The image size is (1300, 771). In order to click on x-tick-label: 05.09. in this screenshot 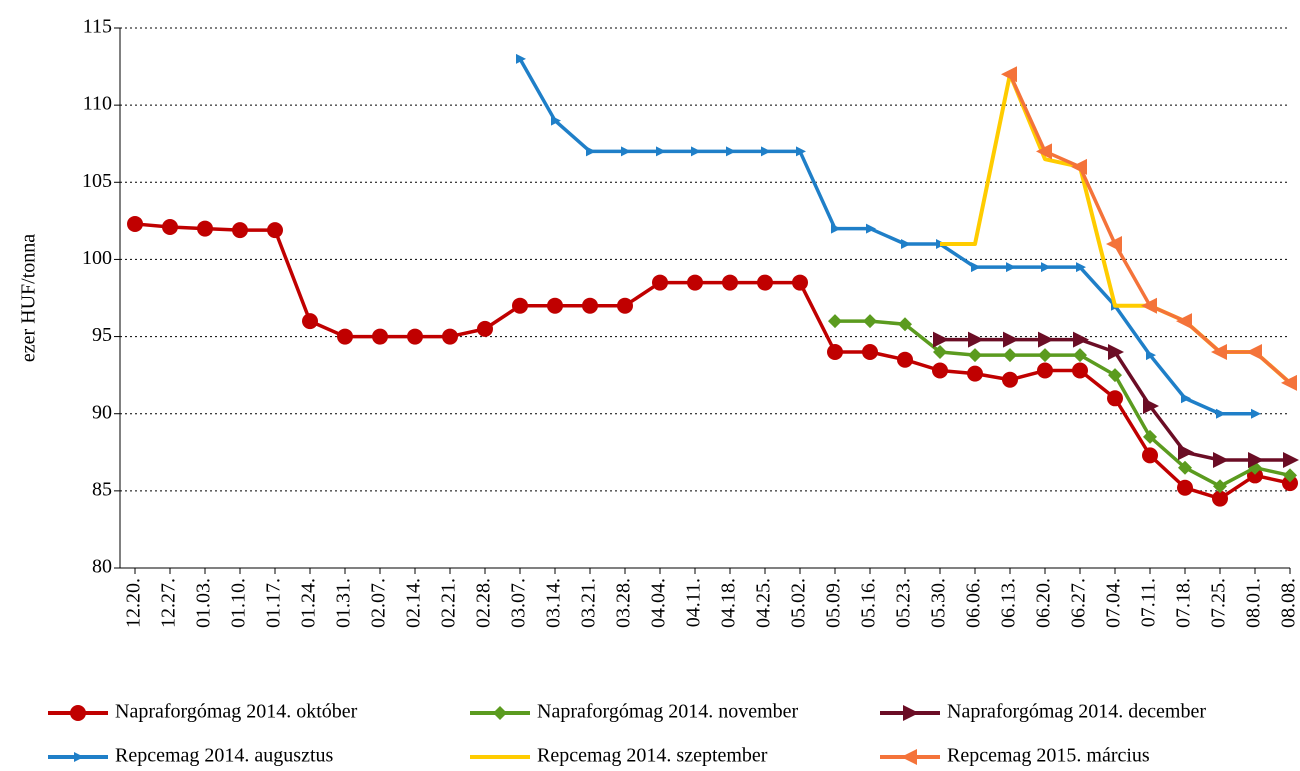, I will do `click(834, 603)`.